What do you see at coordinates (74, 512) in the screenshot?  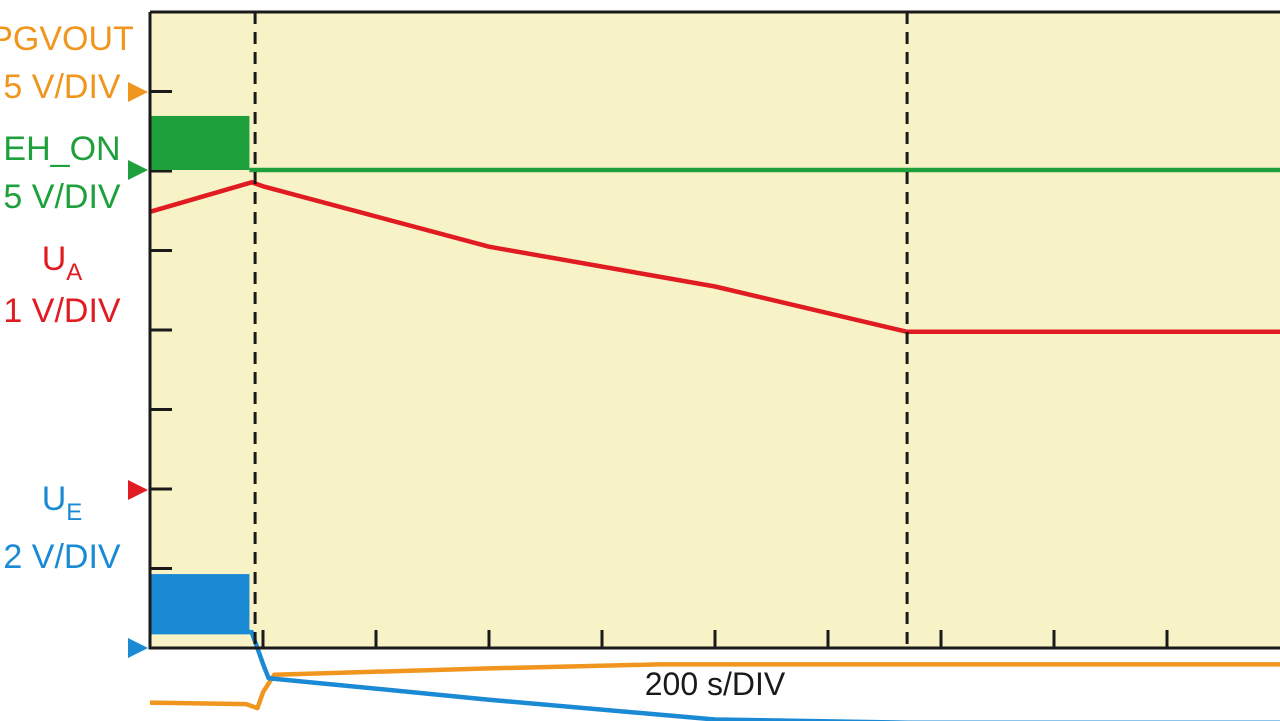 I see `ue-label-subscript: E` at bounding box center [74, 512].